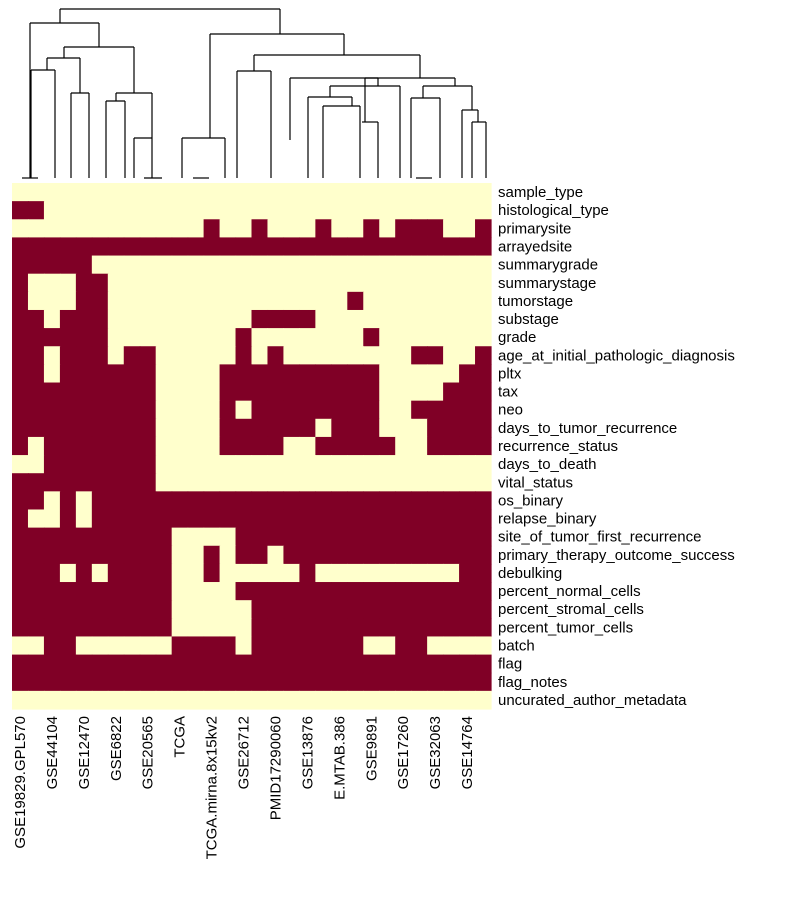  What do you see at coordinates (547, 464) in the screenshot?
I see `row-label: days_to_death` at bounding box center [547, 464].